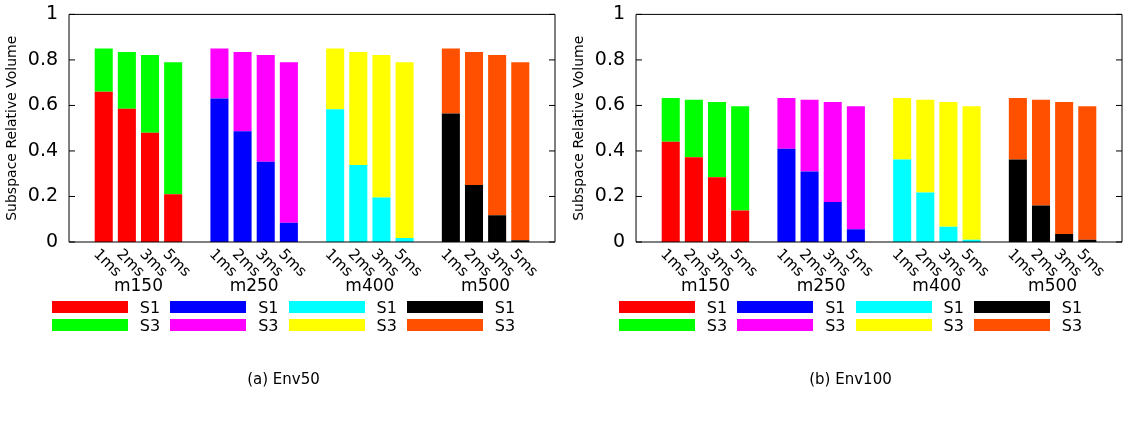 This screenshot has height=425, width=1135. What do you see at coordinates (283, 379) in the screenshot?
I see `text: (a) Env50` at bounding box center [283, 379].